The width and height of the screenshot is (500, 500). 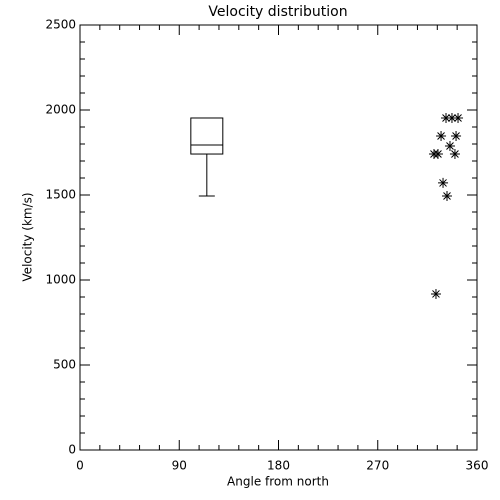 What do you see at coordinates (179, 466) in the screenshot?
I see `x-tick-label: 90` at bounding box center [179, 466].